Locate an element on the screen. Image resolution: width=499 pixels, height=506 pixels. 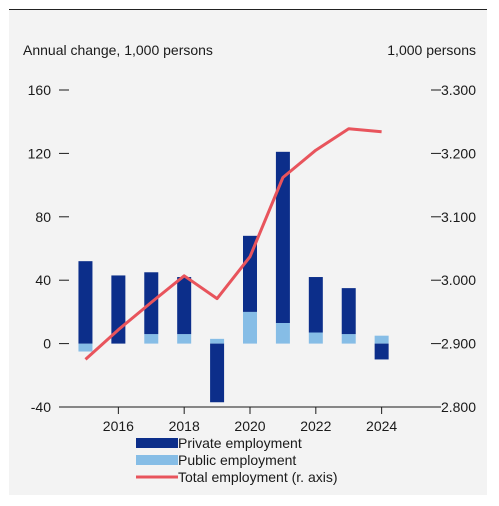
x-tick-label: 2016 is located at coordinates (118, 426).